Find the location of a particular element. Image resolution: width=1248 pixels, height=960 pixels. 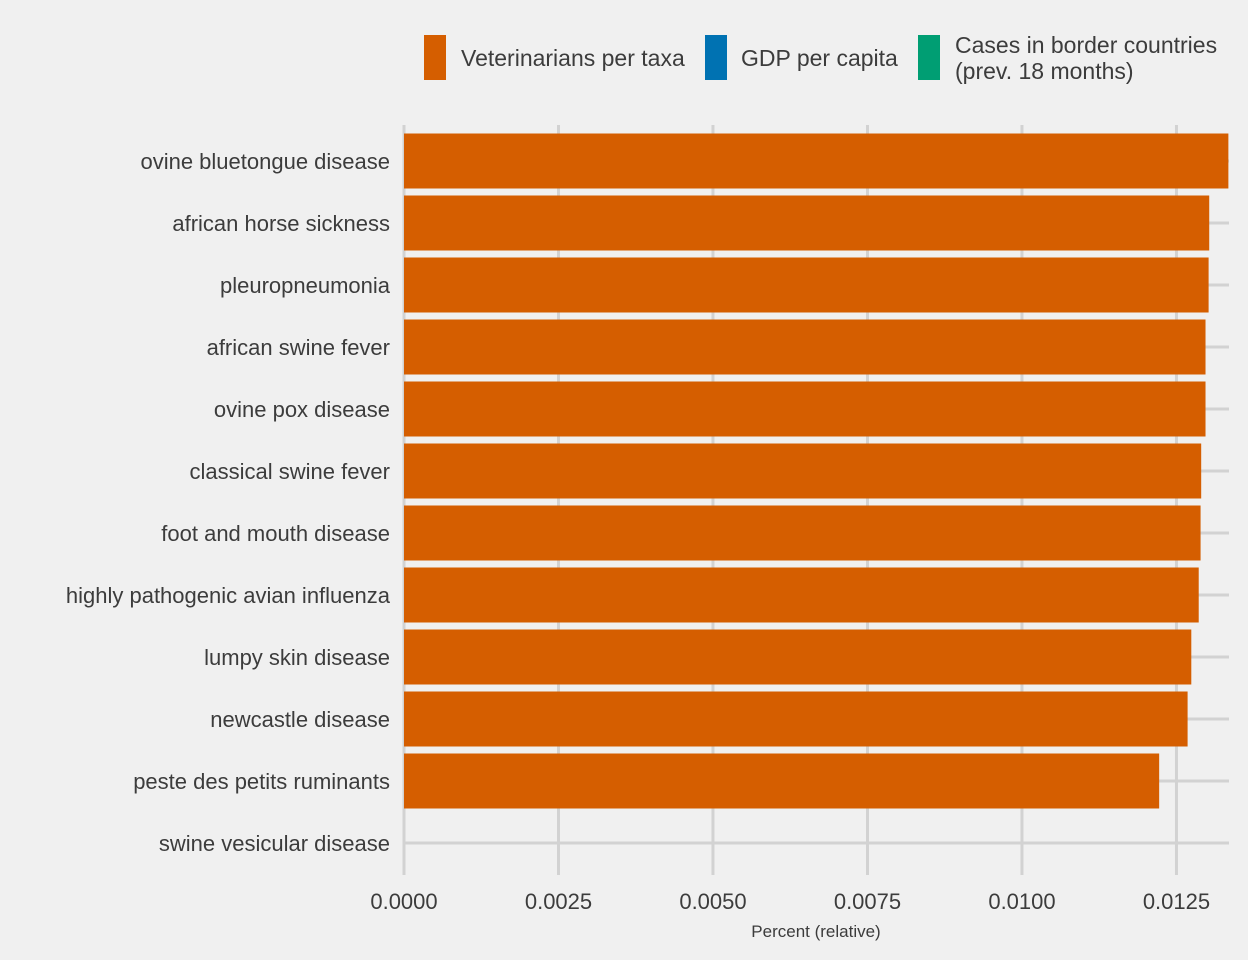

category-label-11: swine vesicular disease is located at coordinates (274, 843).